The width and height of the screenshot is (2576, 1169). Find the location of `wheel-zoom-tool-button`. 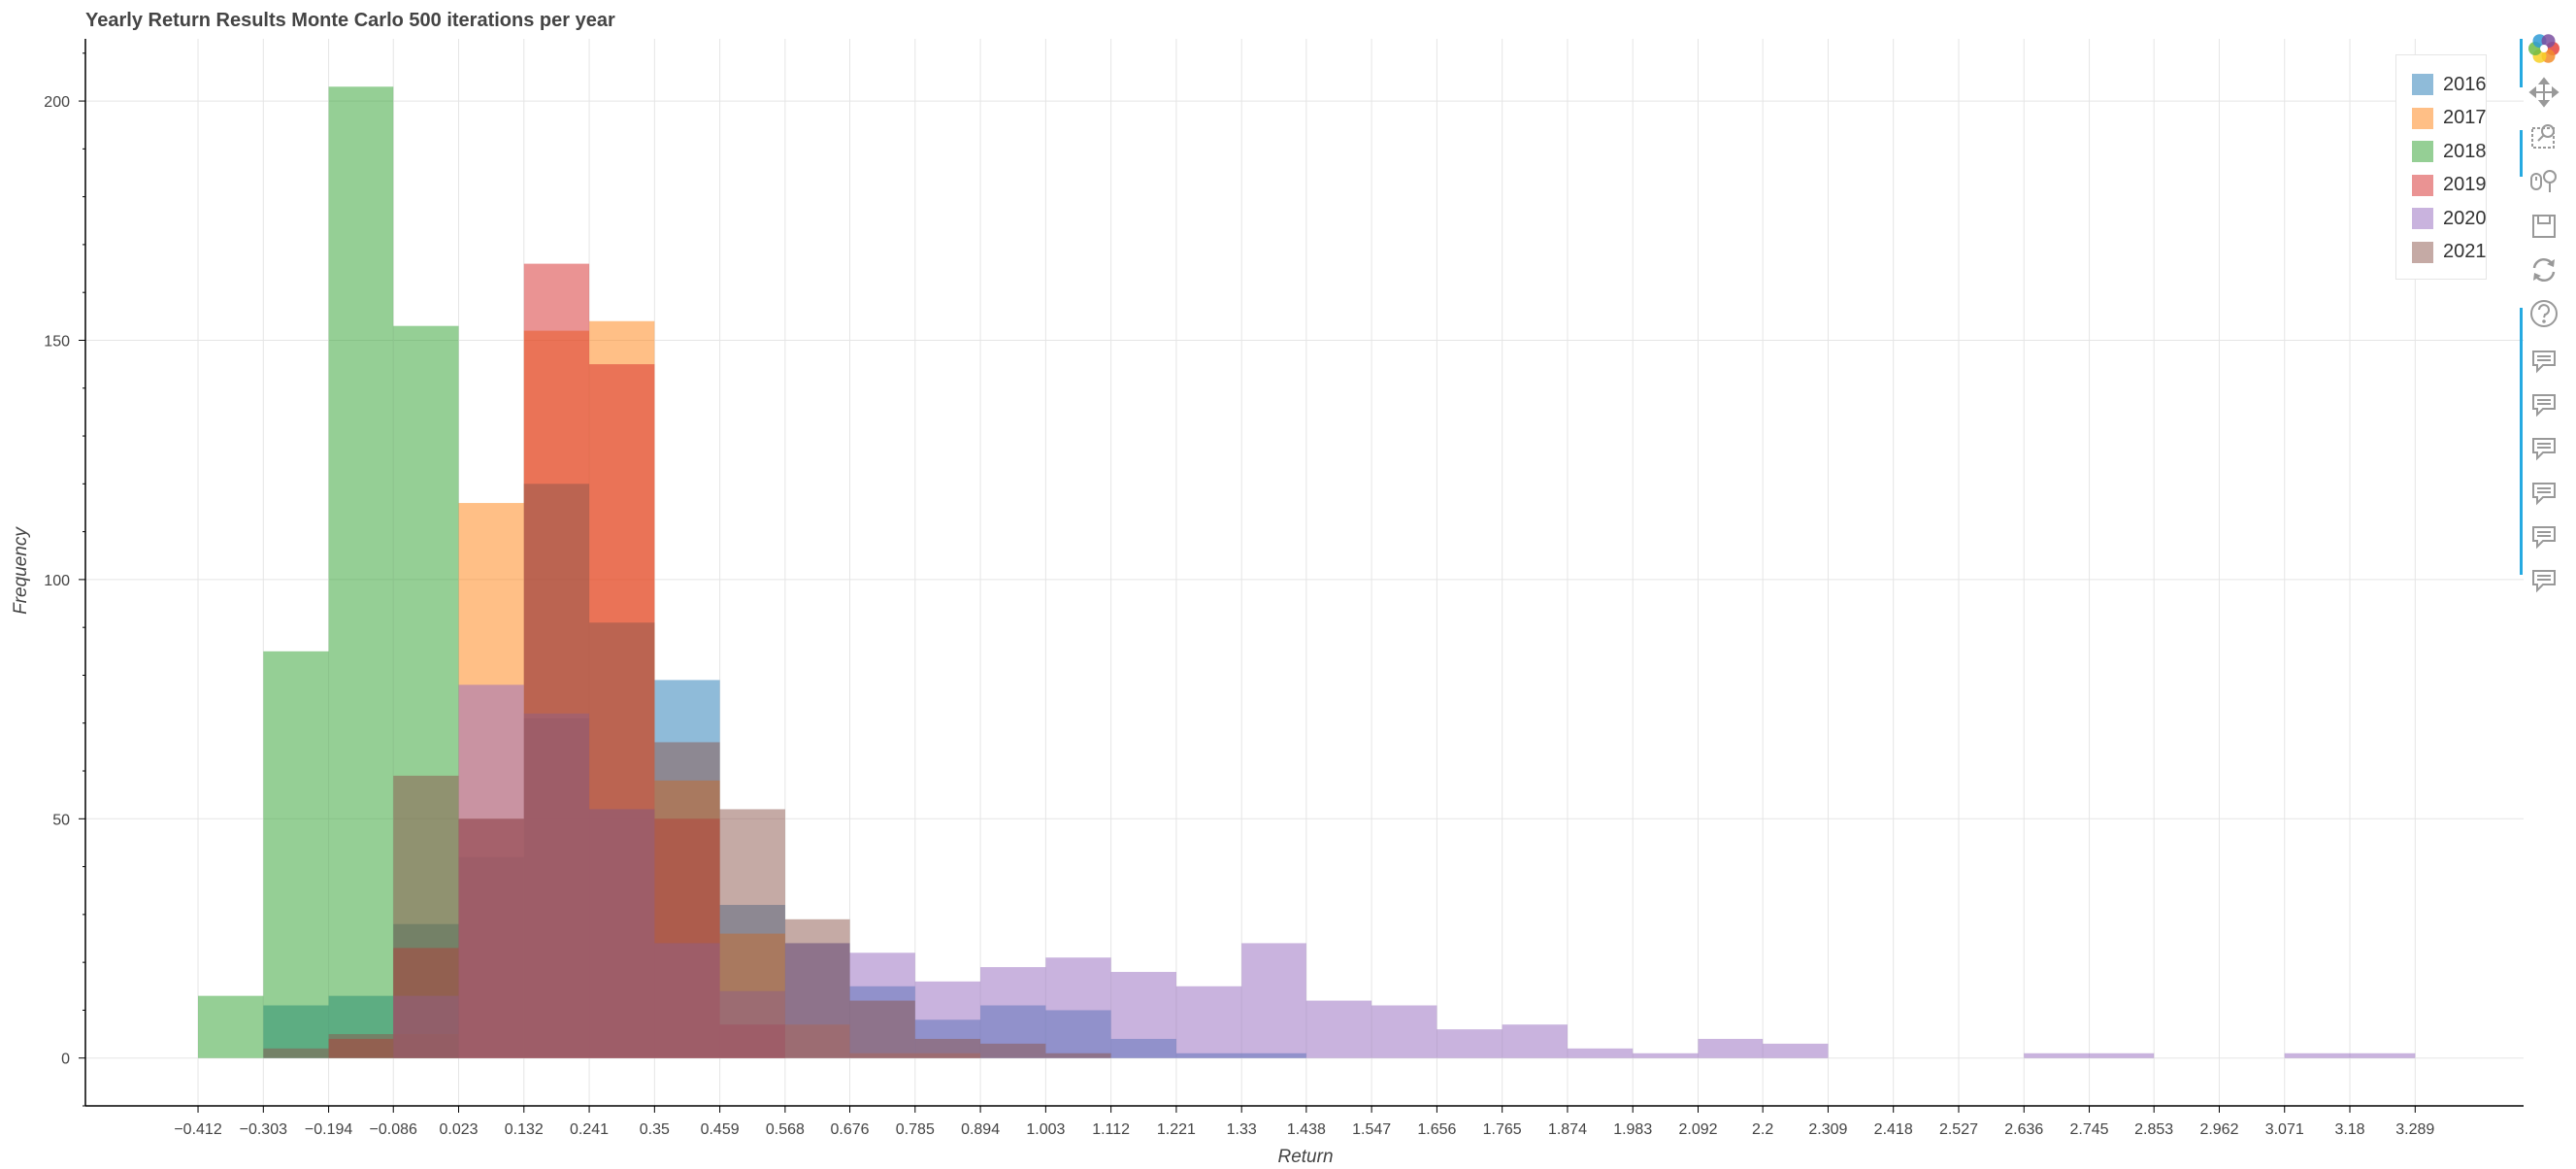

wheel-zoom-tool-button is located at coordinates (2543, 180).